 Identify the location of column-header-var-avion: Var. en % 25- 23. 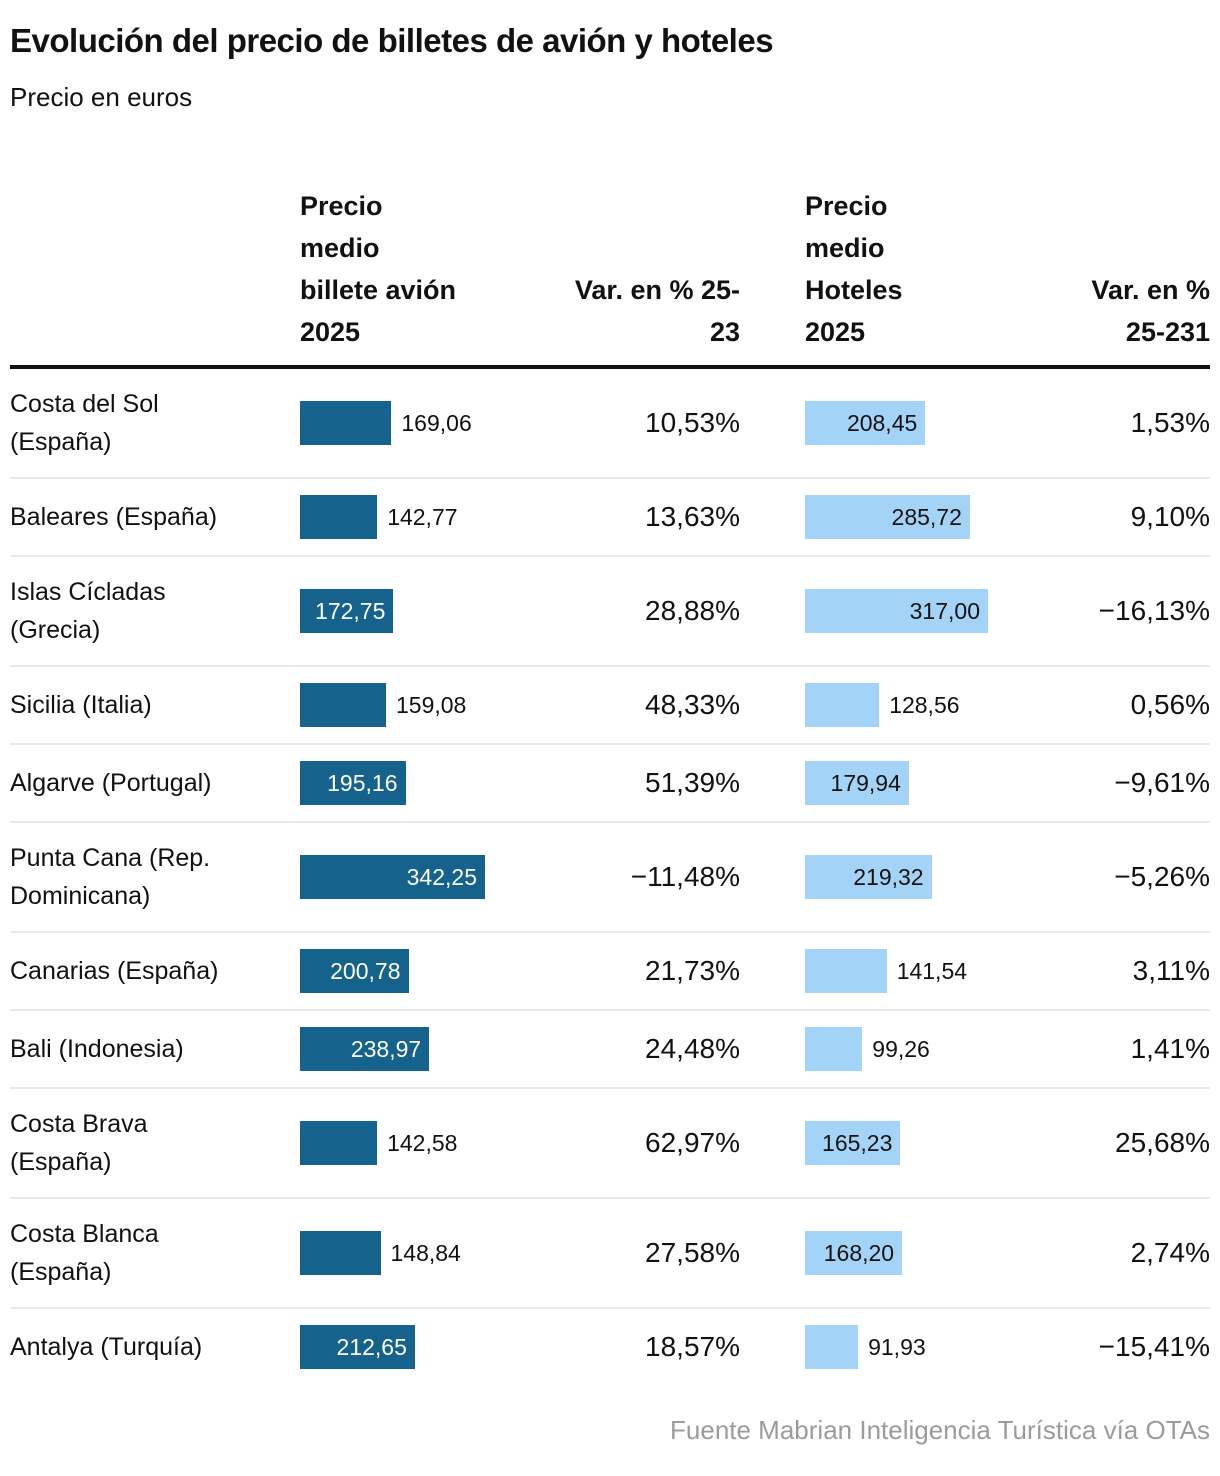
(657, 311).